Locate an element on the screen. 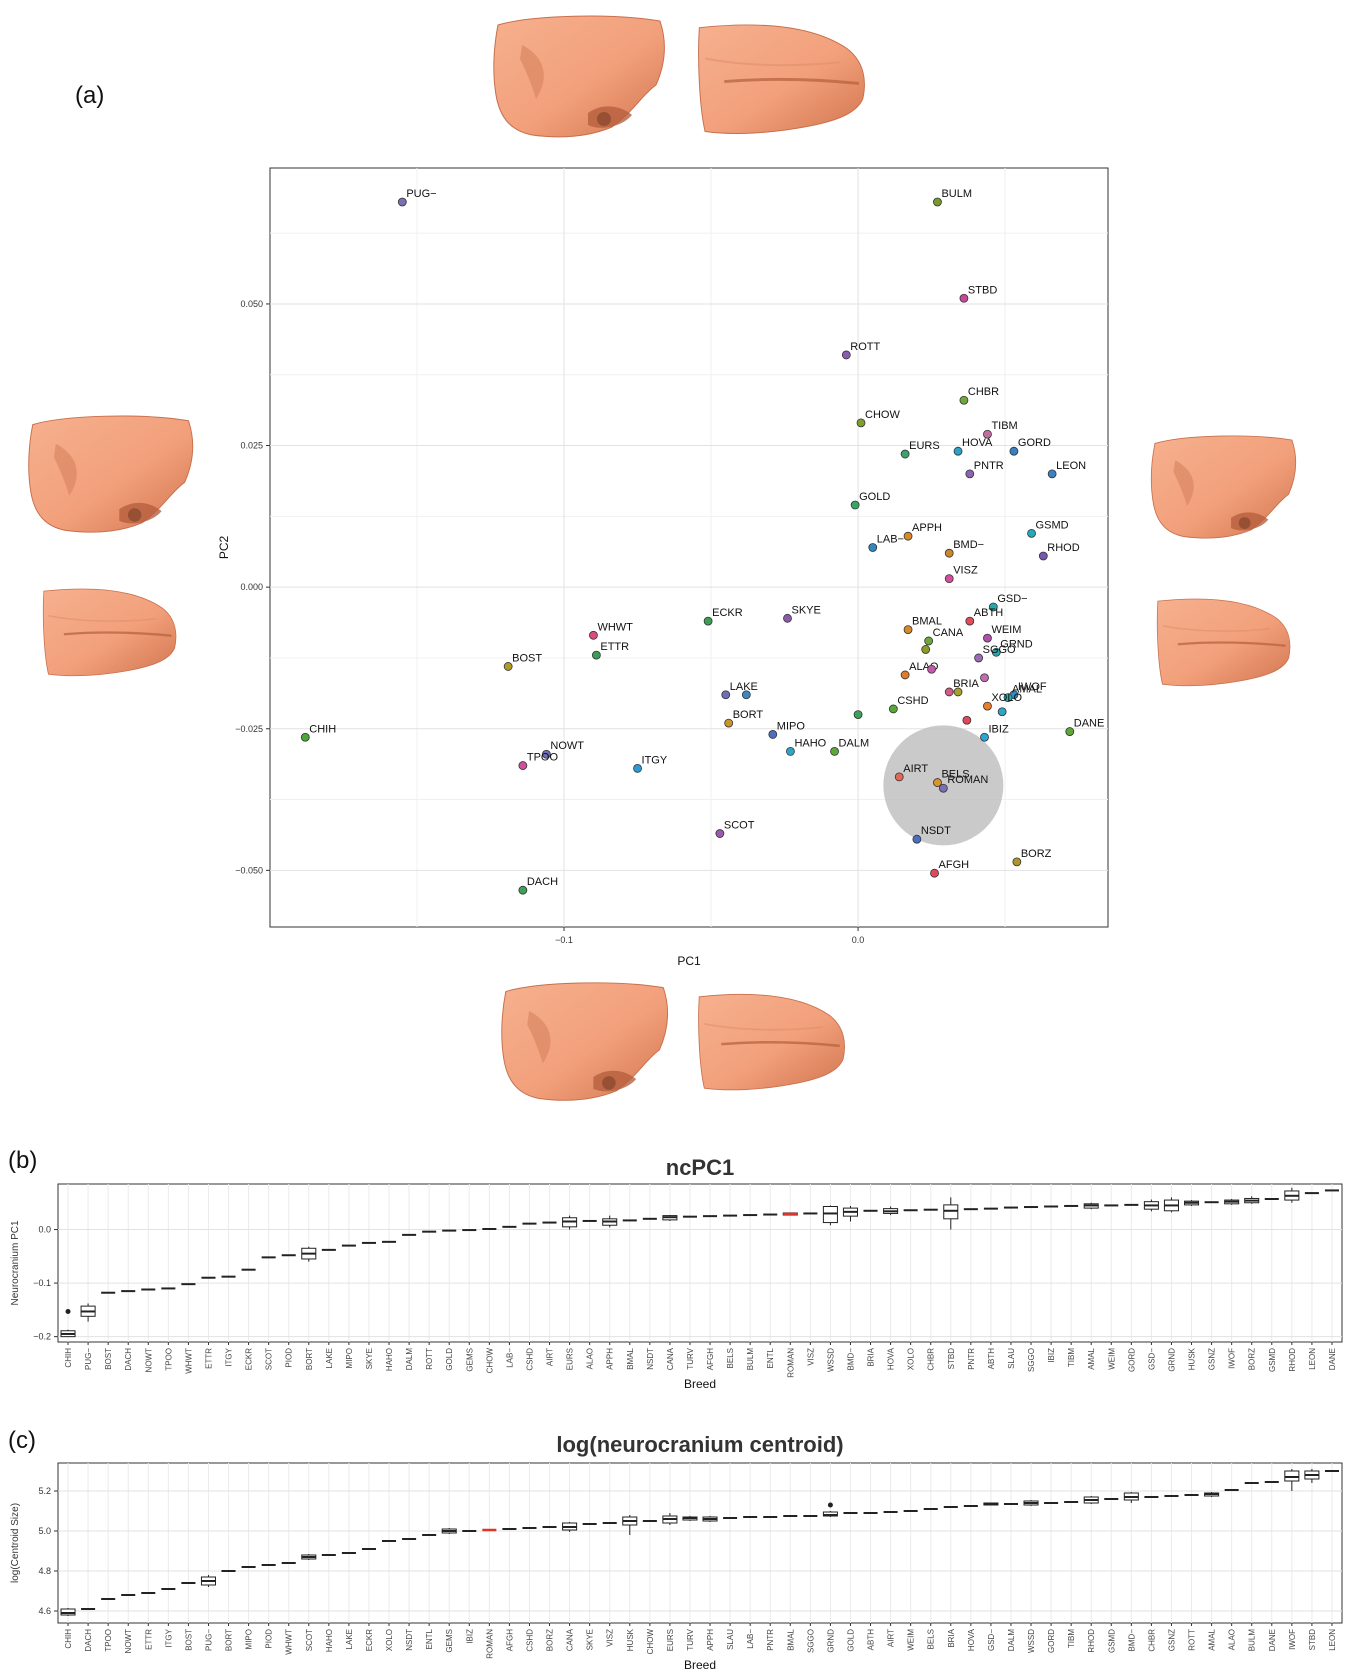 Image resolution: width=1354 pixels, height=1674 pixels. x-tick-label: DANE is located at coordinates (1332, 1359).